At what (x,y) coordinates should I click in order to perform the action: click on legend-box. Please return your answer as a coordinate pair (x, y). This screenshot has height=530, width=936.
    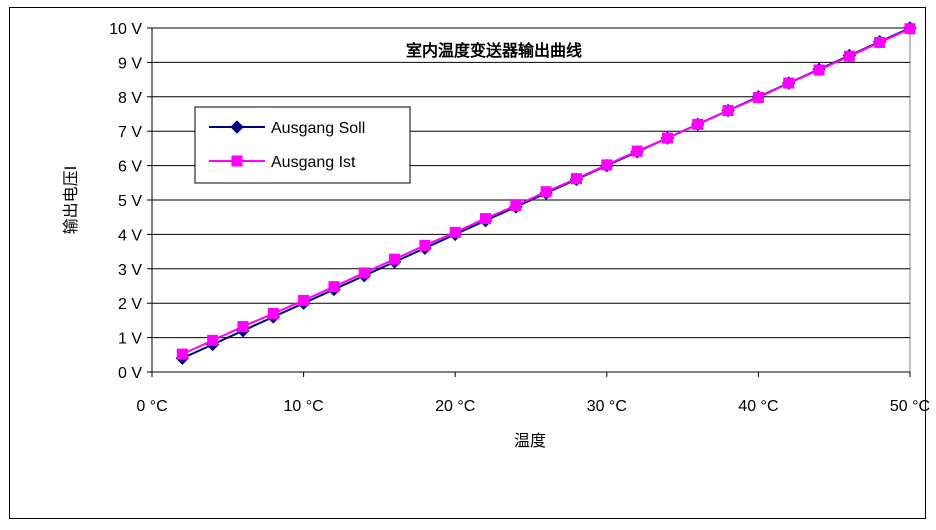
    Looking at the image, I should click on (302, 145).